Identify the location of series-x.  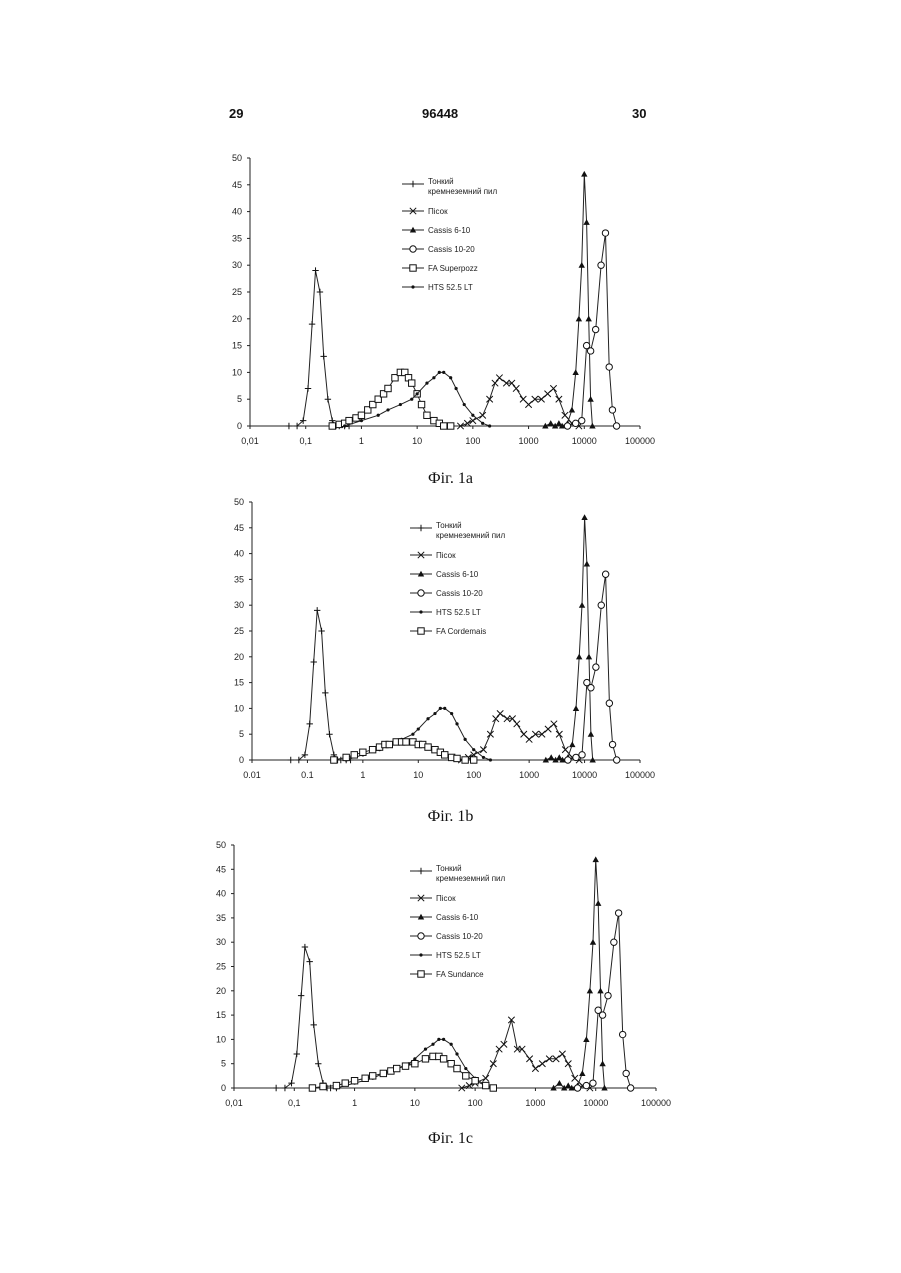
(519, 402).